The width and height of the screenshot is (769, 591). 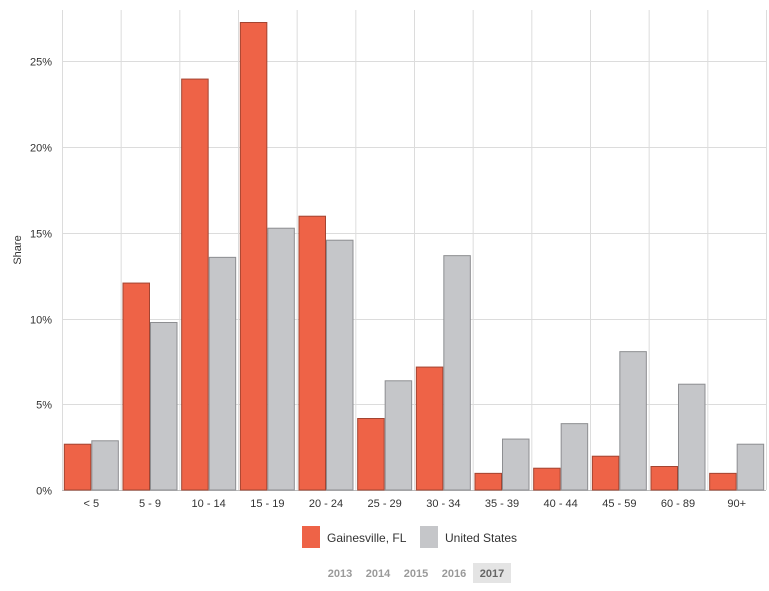 I want to click on x-tick-label: 35 - 39, so click(x=502, y=504).